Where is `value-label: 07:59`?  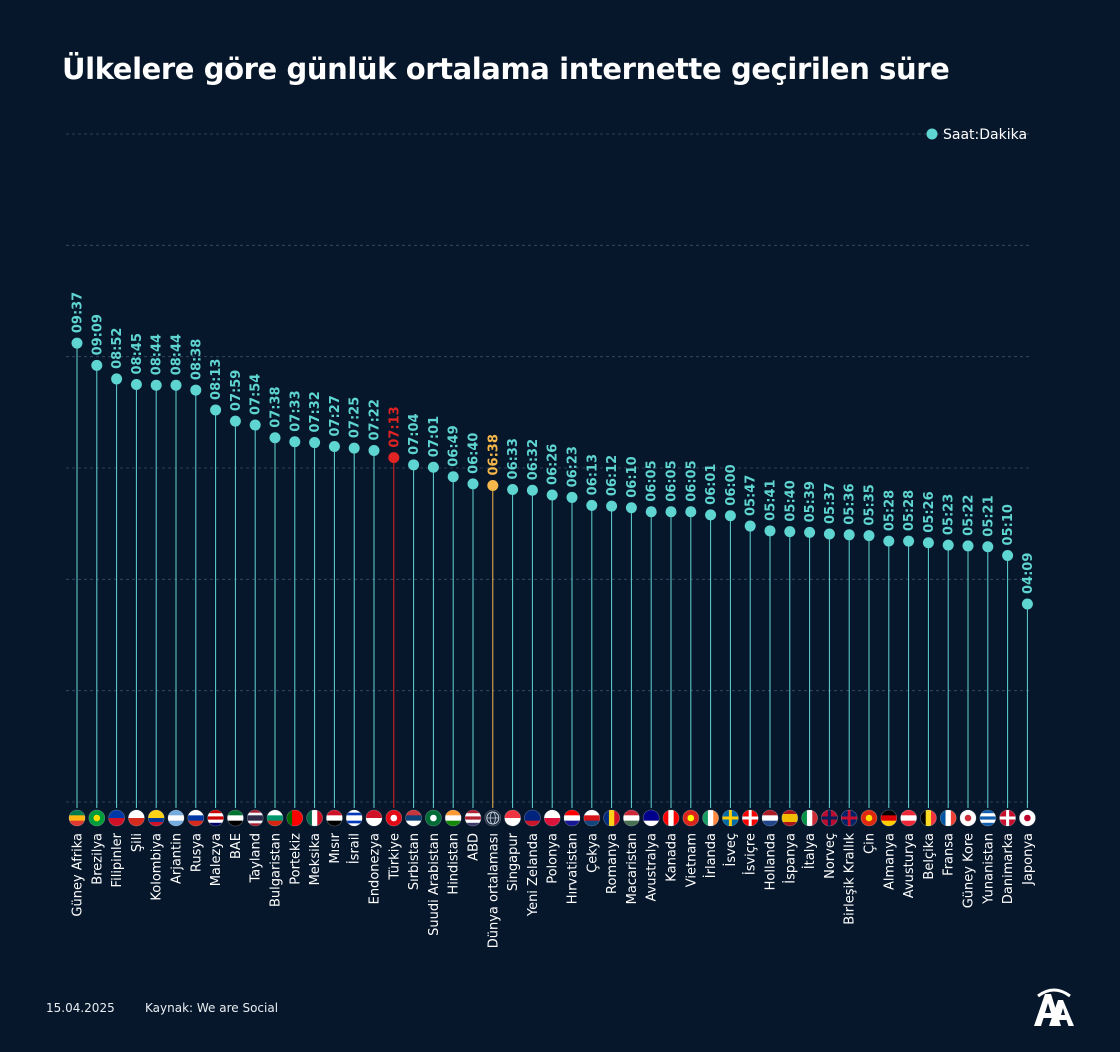
value-label: 07:59 is located at coordinates (236, 390).